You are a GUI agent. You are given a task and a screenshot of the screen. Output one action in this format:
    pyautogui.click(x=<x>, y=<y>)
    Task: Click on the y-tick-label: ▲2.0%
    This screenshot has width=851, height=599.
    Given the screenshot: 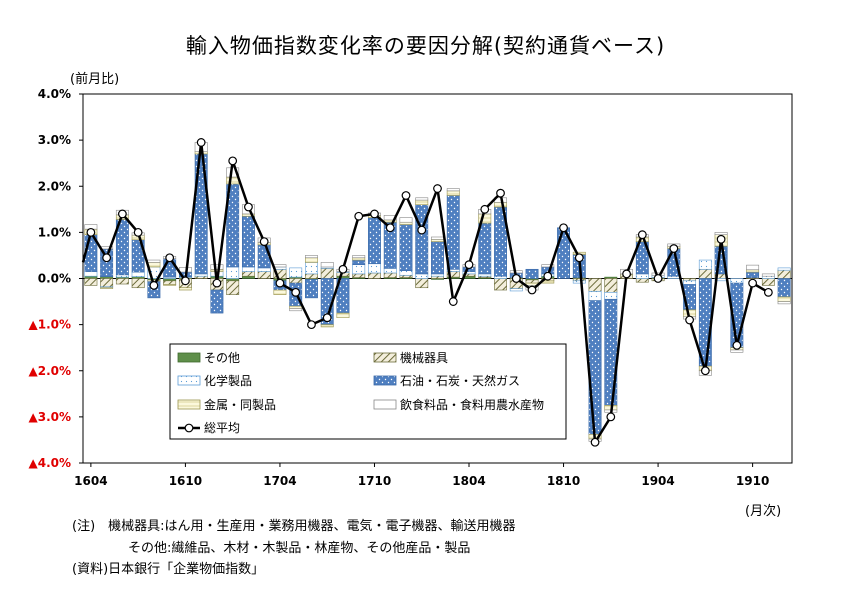 What is the action you would take?
    pyautogui.click(x=49, y=371)
    